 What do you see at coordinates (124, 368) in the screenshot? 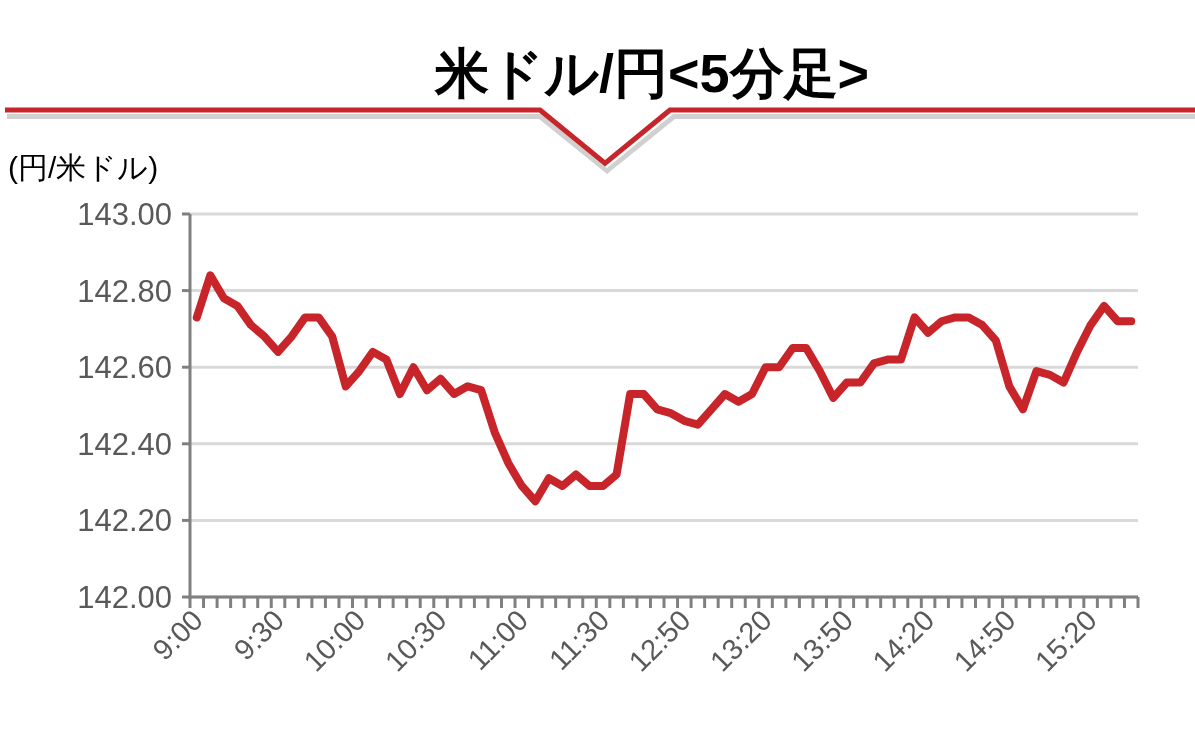
I see `y-tick-label: 142.60` at bounding box center [124, 368].